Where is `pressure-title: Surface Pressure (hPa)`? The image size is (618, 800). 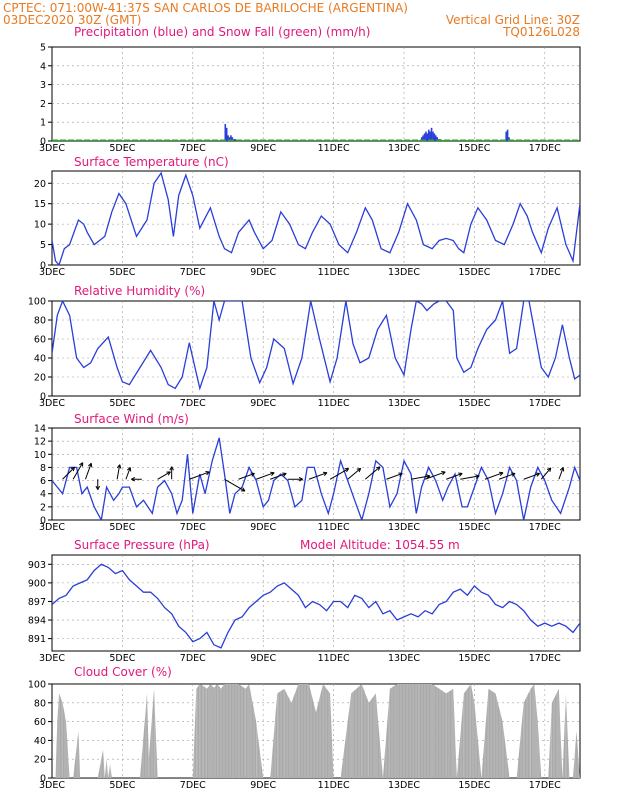 pressure-title: Surface Pressure (hPa) is located at coordinates (142, 545).